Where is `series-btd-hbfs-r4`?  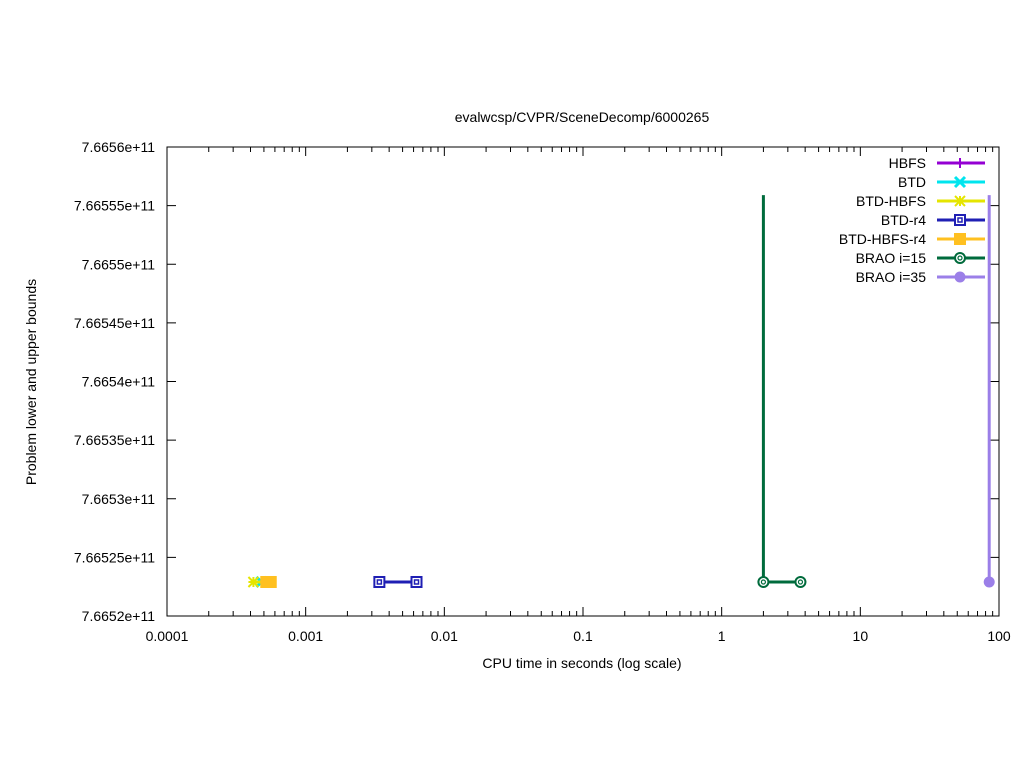 series-btd-hbfs-r4 is located at coordinates (268, 581).